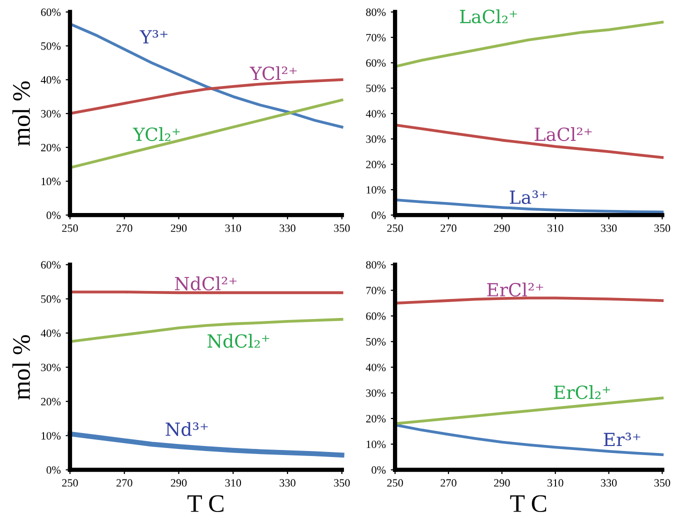  What do you see at coordinates (187, 429) in the screenshot?
I see `series-label: Nd³⁺` at bounding box center [187, 429].